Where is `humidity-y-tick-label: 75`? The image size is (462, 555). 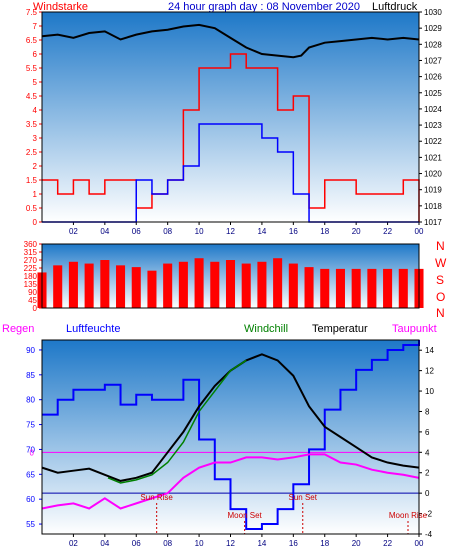
humidity-y-tick-label: 75 is located at coordinates (30, 425).